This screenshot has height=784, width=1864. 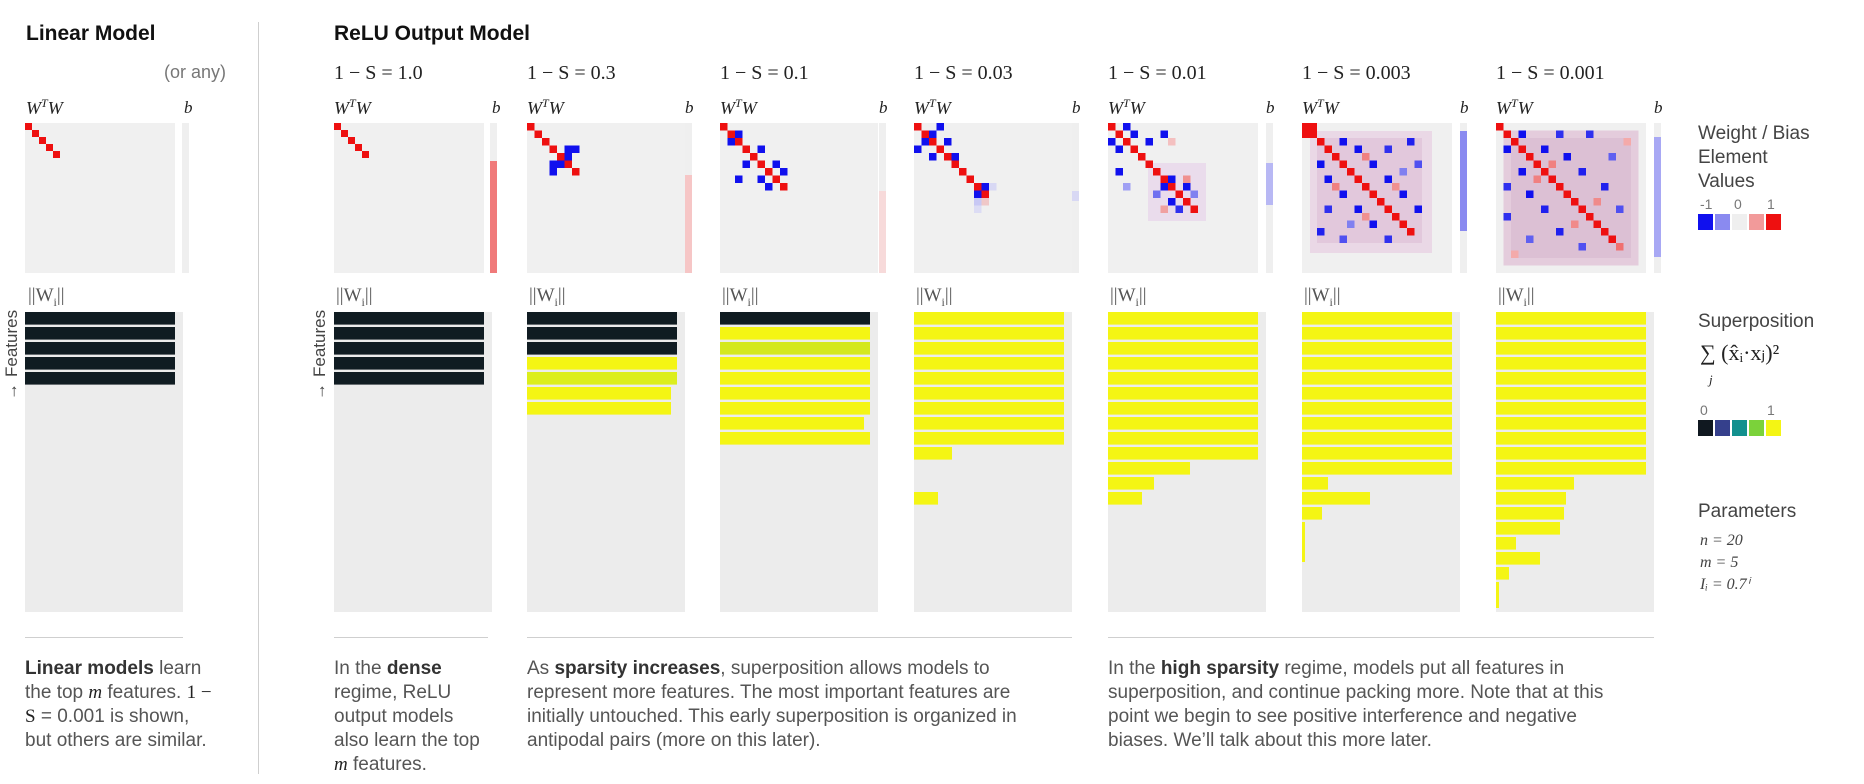 What do you see at coordinates (11, 354) in the screenshot?
I see `features-axis-label: →Features` at bounding box center [11, 354].